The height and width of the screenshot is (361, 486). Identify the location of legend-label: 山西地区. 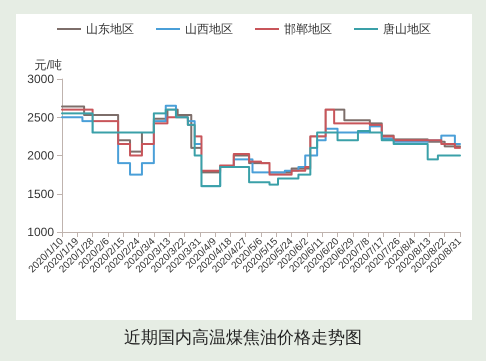
(209, 29).